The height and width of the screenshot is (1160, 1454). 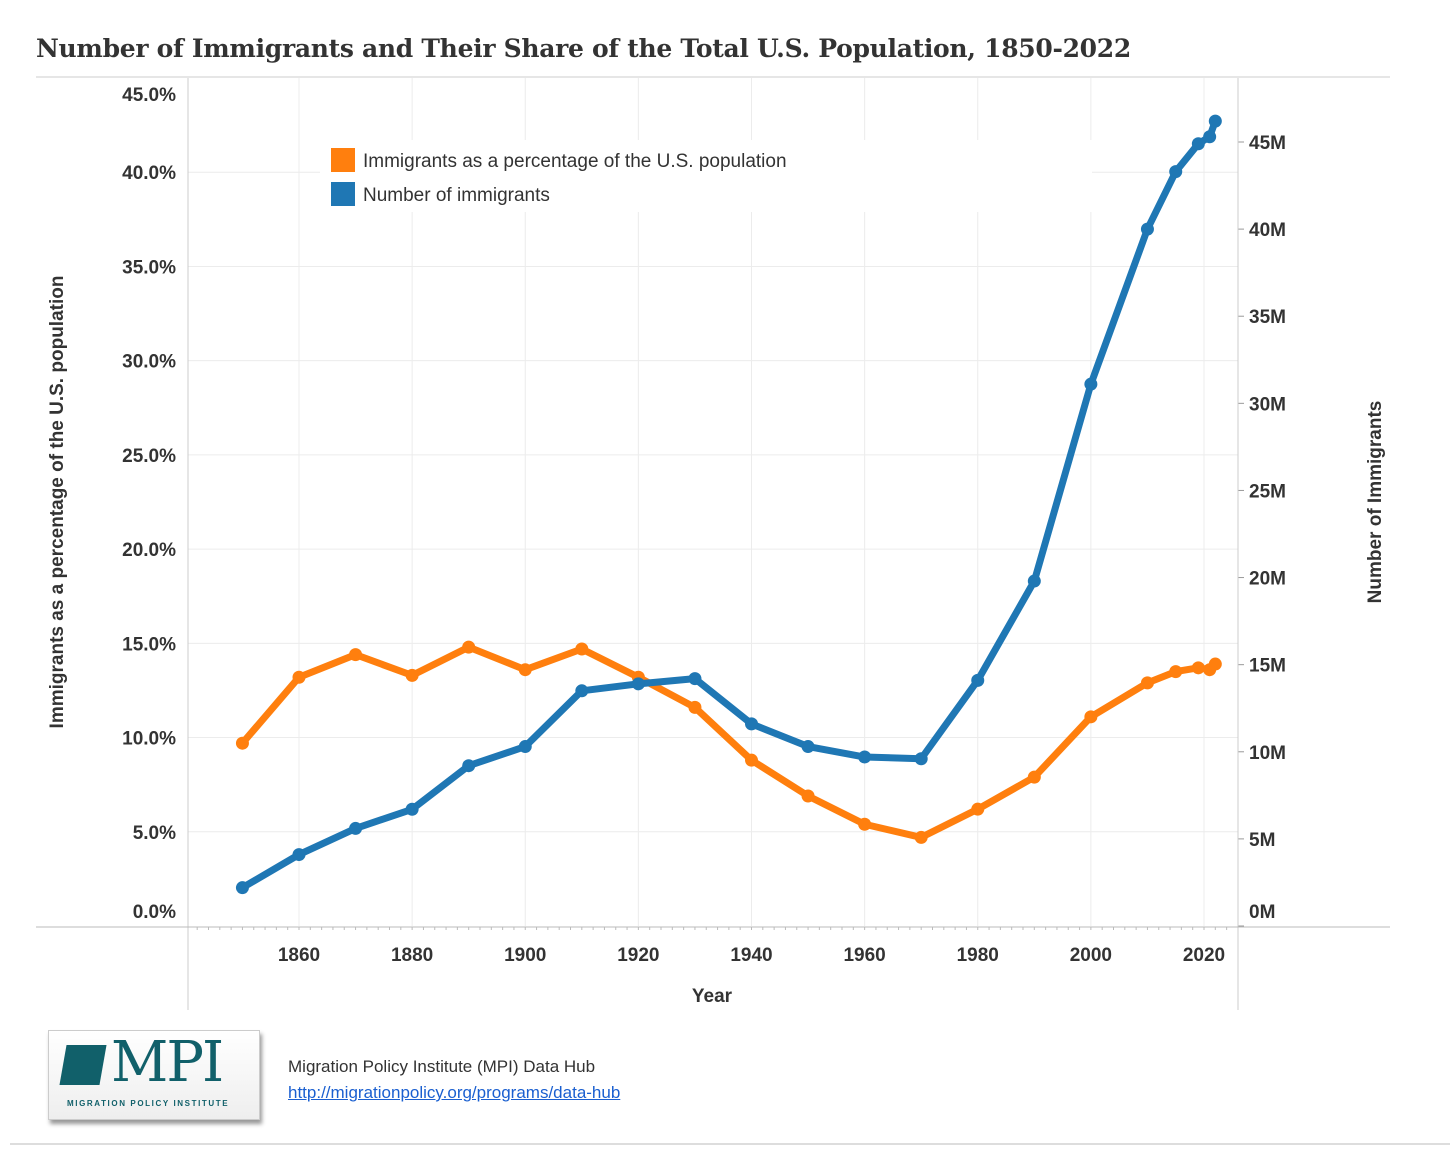 I want to click on legend-label: Number of immigrants, so click(x=456, y=195).